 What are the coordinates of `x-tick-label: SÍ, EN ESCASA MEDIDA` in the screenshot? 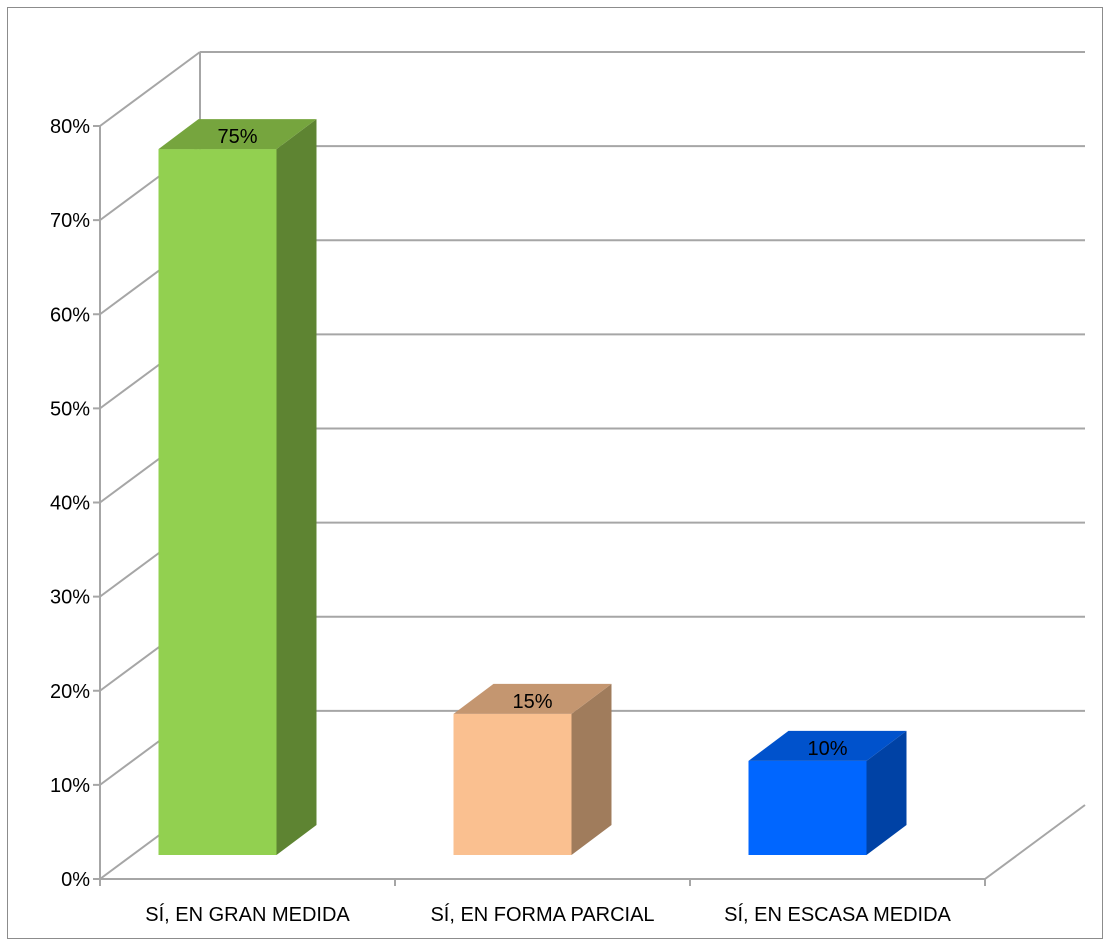 It's located at (837, 914).